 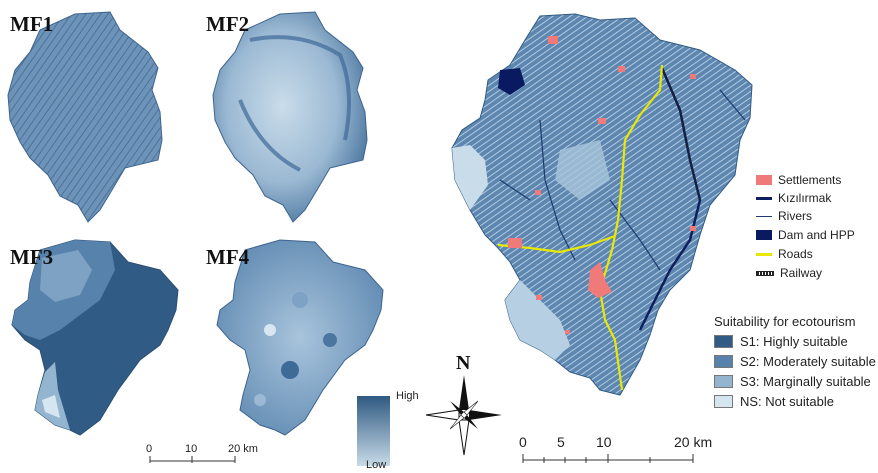 I want to click on suitability-item-s1: S1: Highly suitable, so click(x=781, y=341).